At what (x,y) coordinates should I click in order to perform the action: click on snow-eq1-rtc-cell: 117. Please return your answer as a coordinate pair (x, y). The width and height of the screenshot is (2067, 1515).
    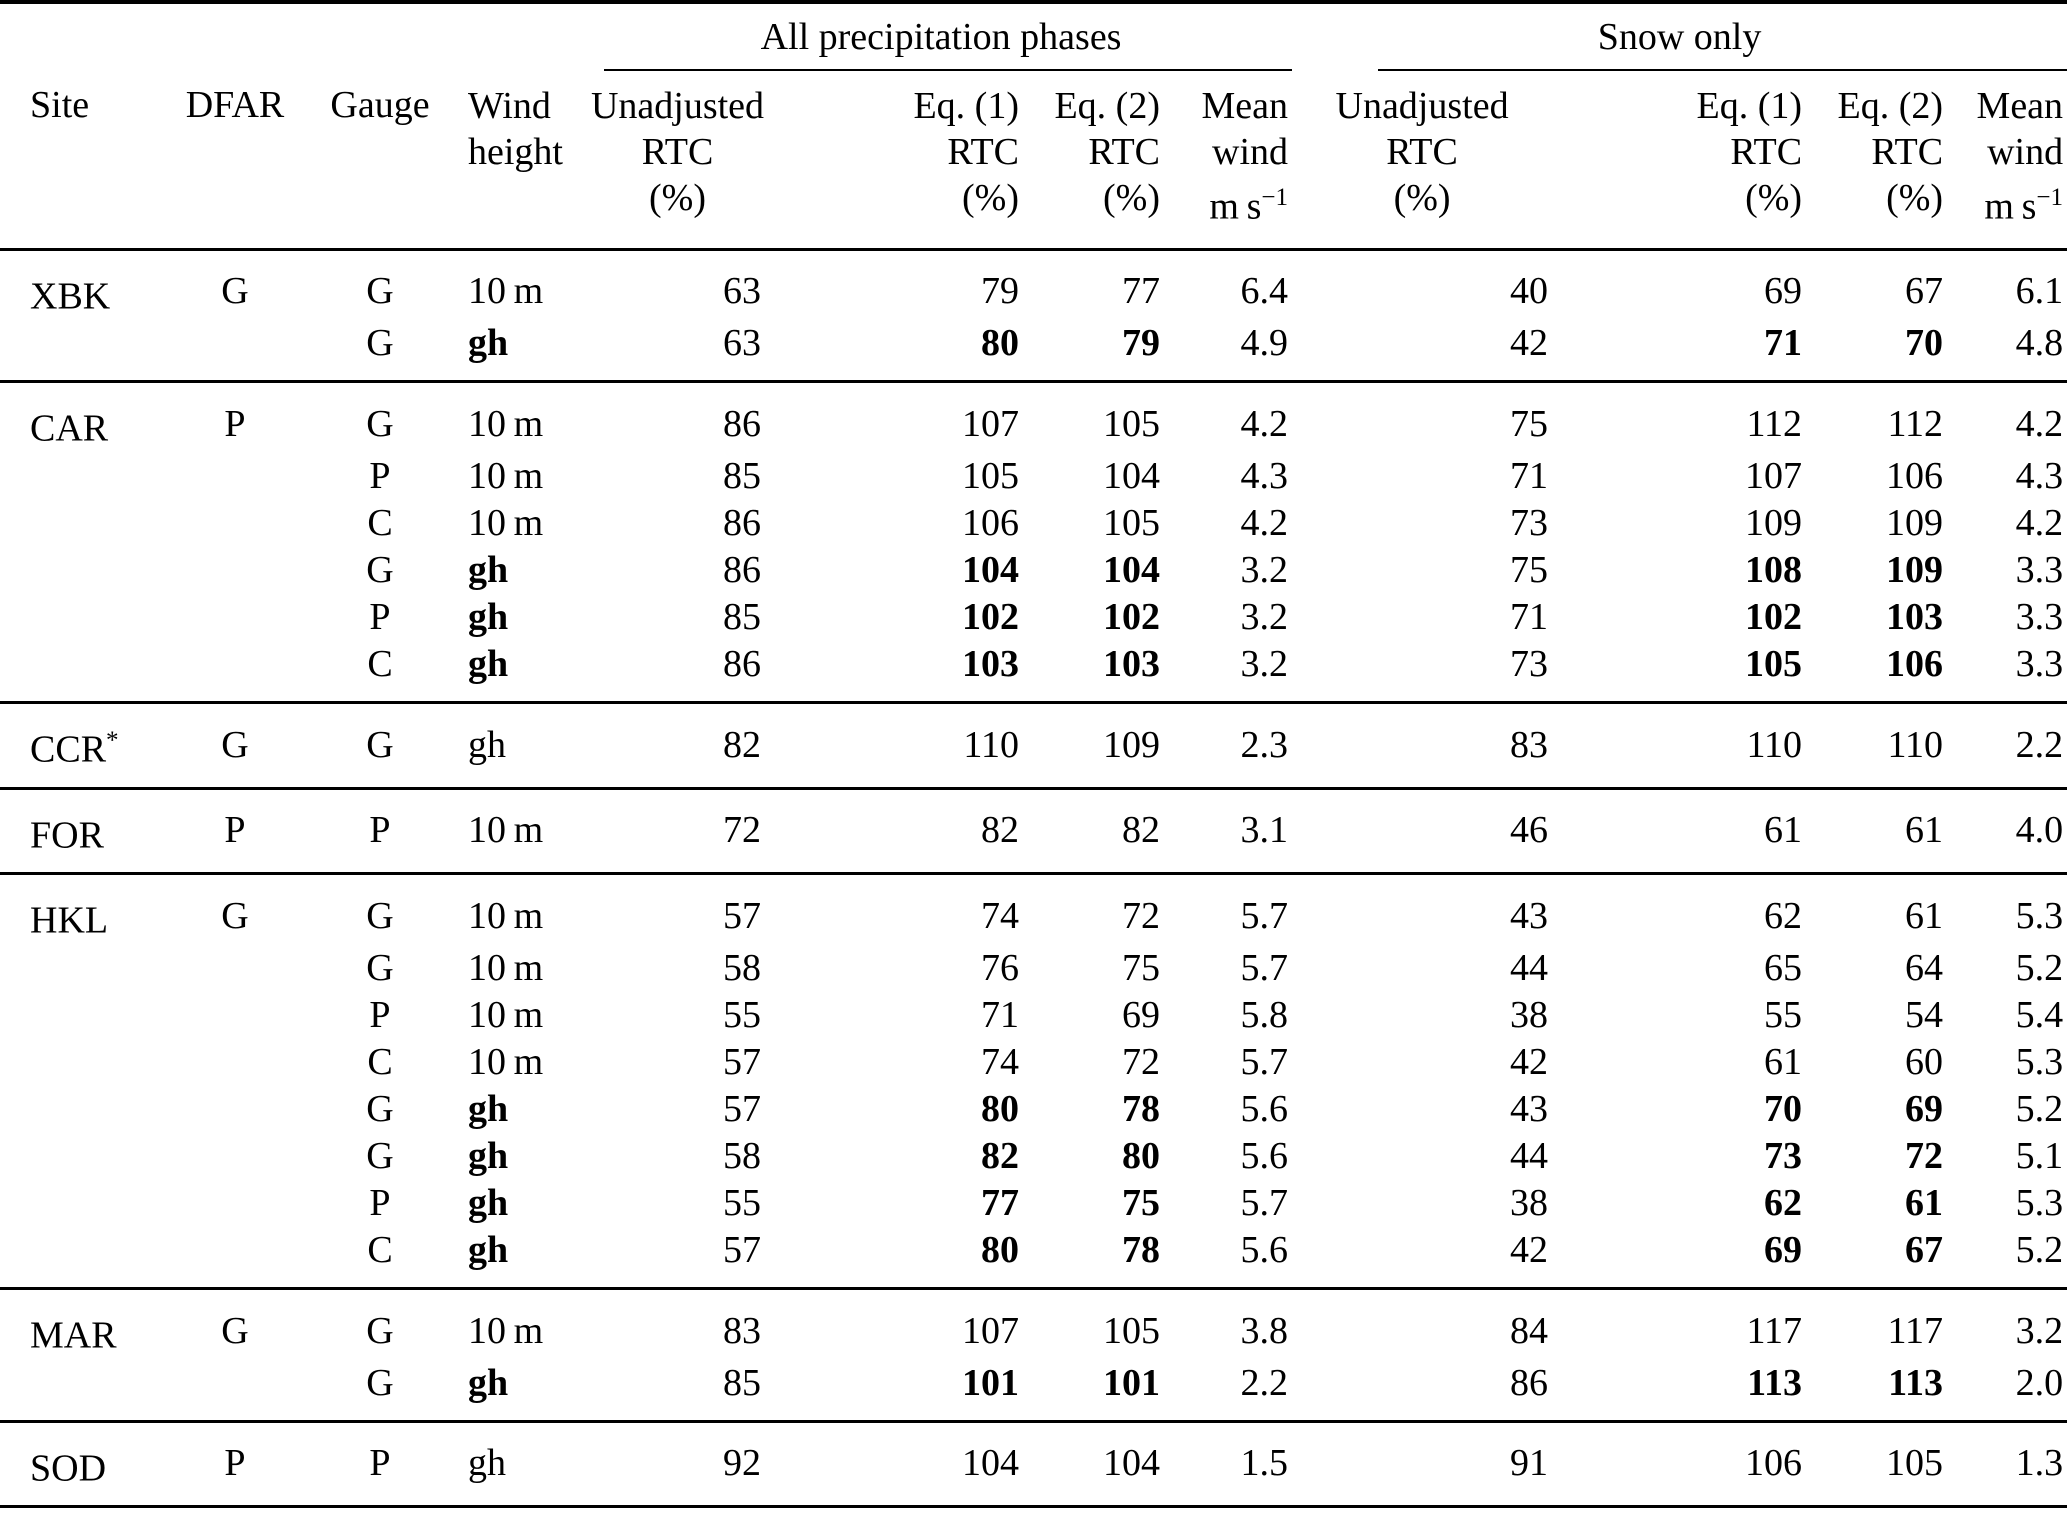
    Looking at the image, I should click on (1774, 1330).